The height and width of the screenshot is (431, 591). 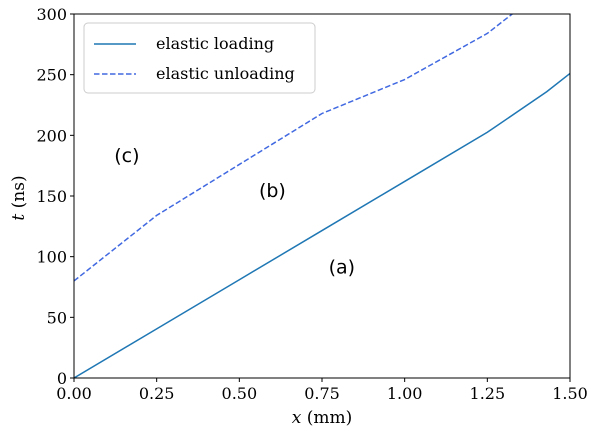 I want to click on y-tick-label: 50, so click(x=57, y=317).